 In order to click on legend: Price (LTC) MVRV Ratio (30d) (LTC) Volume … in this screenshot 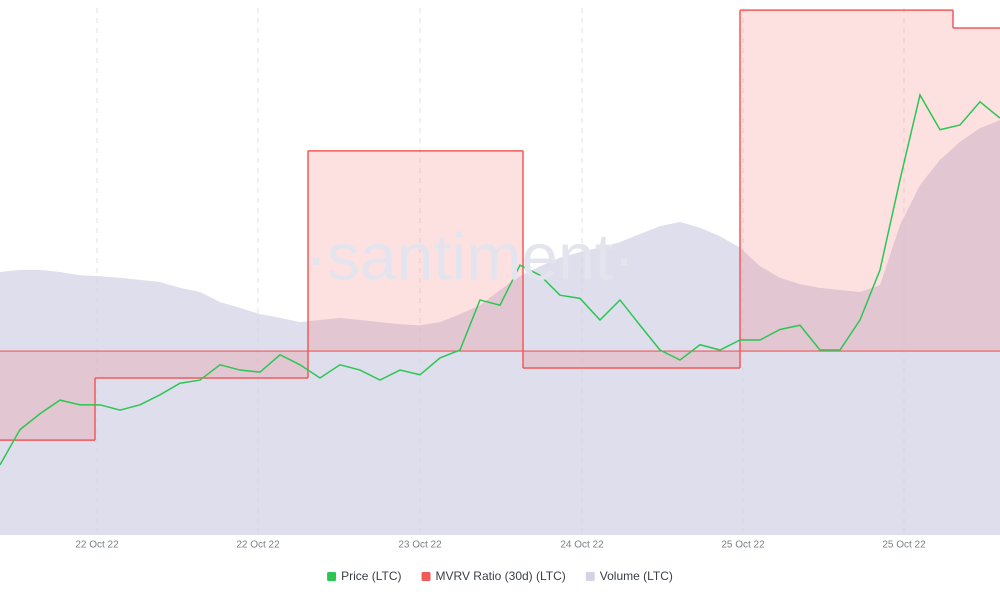, I will do `click(500, 576)`.